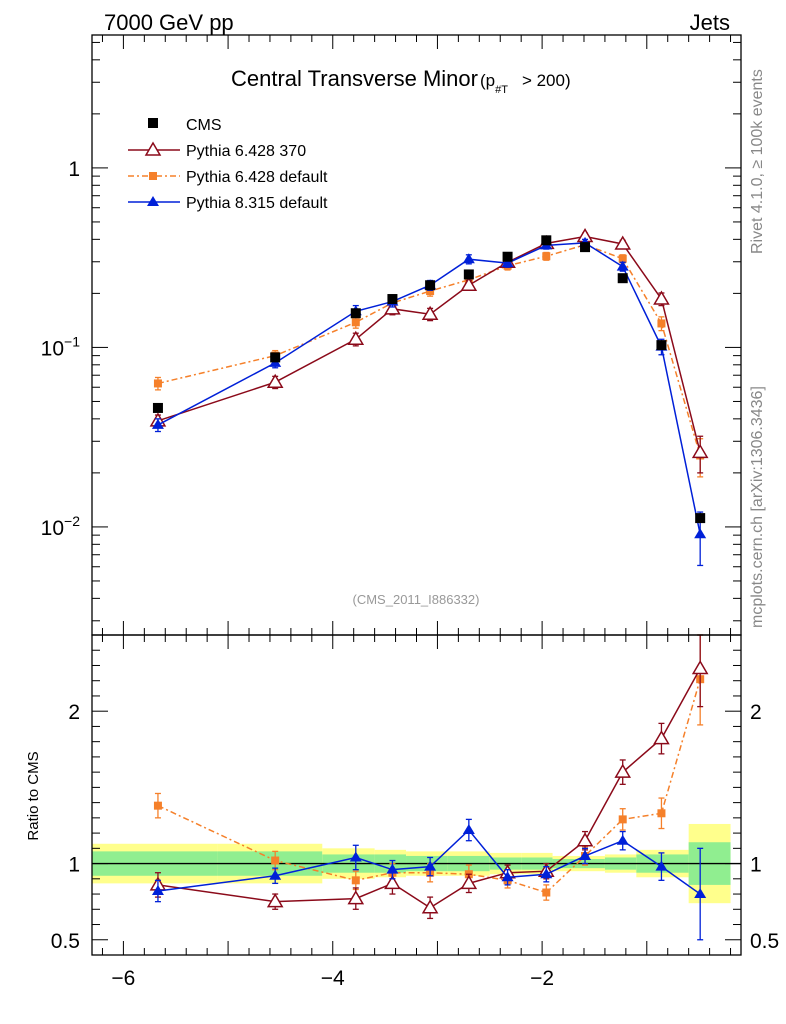 Image resolution: width=786 pixels, height=1024 pixels. Describe the element at coordinates (123, 978) in the screenshot. I see `x-tick-label: −6` at that location.